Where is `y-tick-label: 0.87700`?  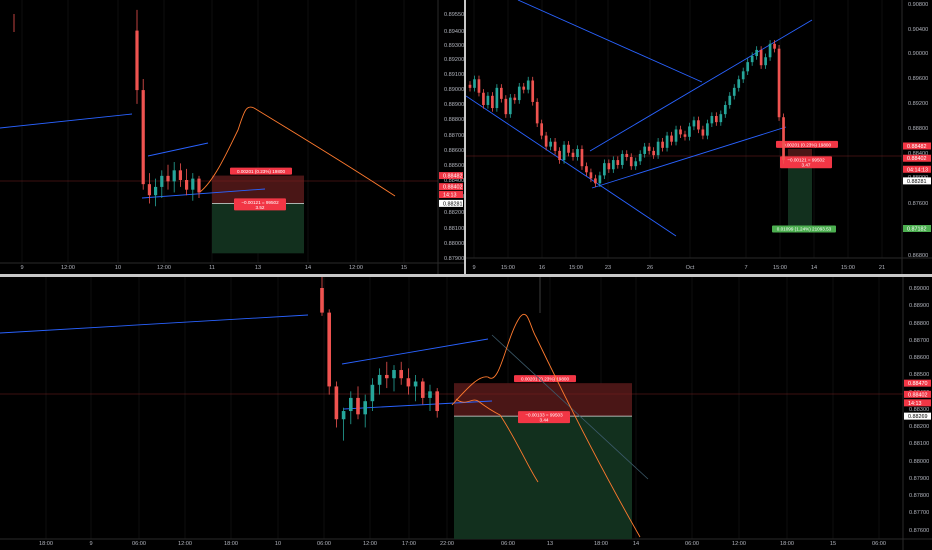
y-tick-label: 0.87700 is located at coordinates (919, 513).